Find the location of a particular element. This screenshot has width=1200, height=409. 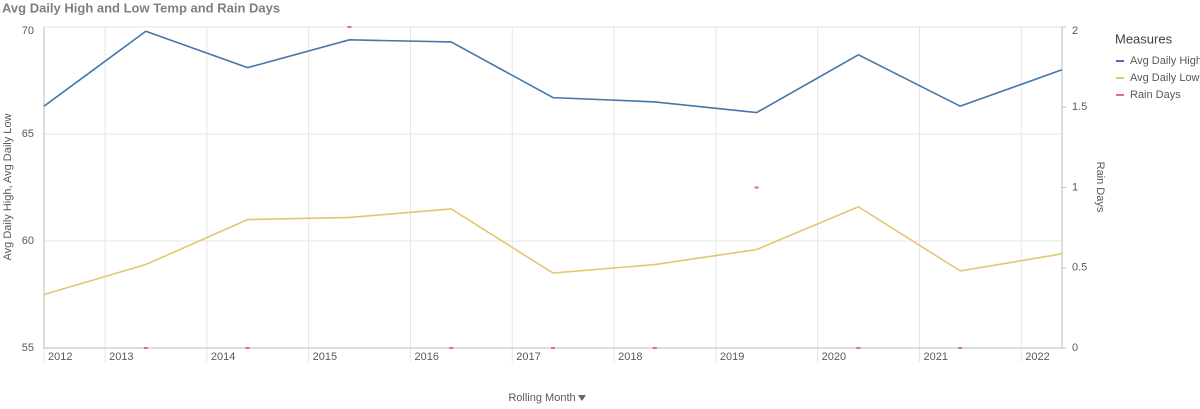

y2-axis-title: Rain Days is located at coordinates (1100, 187).